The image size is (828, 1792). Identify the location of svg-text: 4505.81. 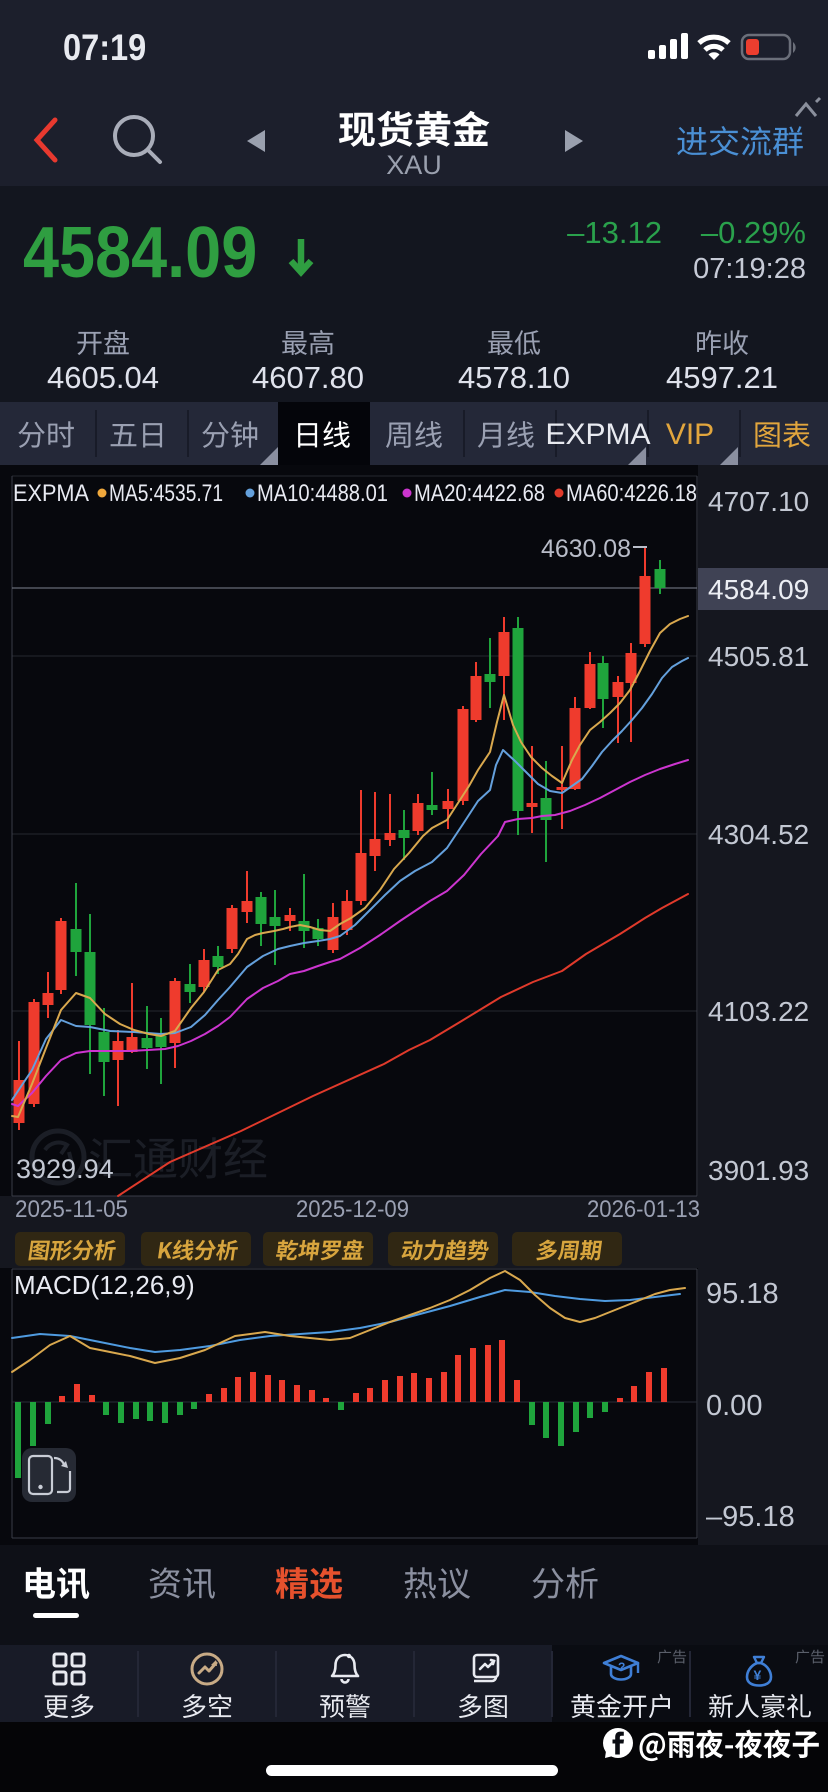
(758, 656).